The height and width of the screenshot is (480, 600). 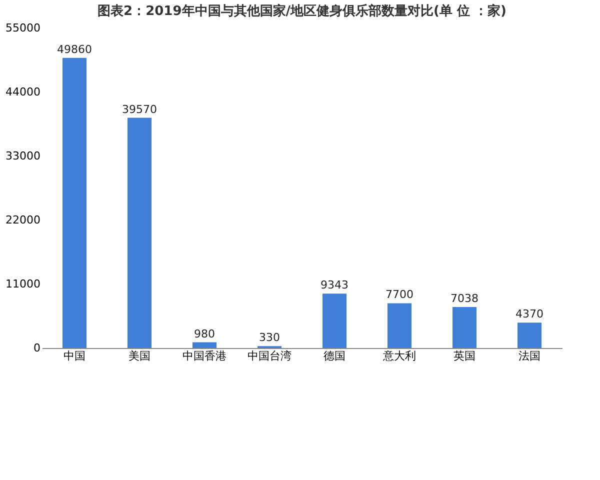 I want to click on x-tick-label: 英国, so click(x=465, y=356).